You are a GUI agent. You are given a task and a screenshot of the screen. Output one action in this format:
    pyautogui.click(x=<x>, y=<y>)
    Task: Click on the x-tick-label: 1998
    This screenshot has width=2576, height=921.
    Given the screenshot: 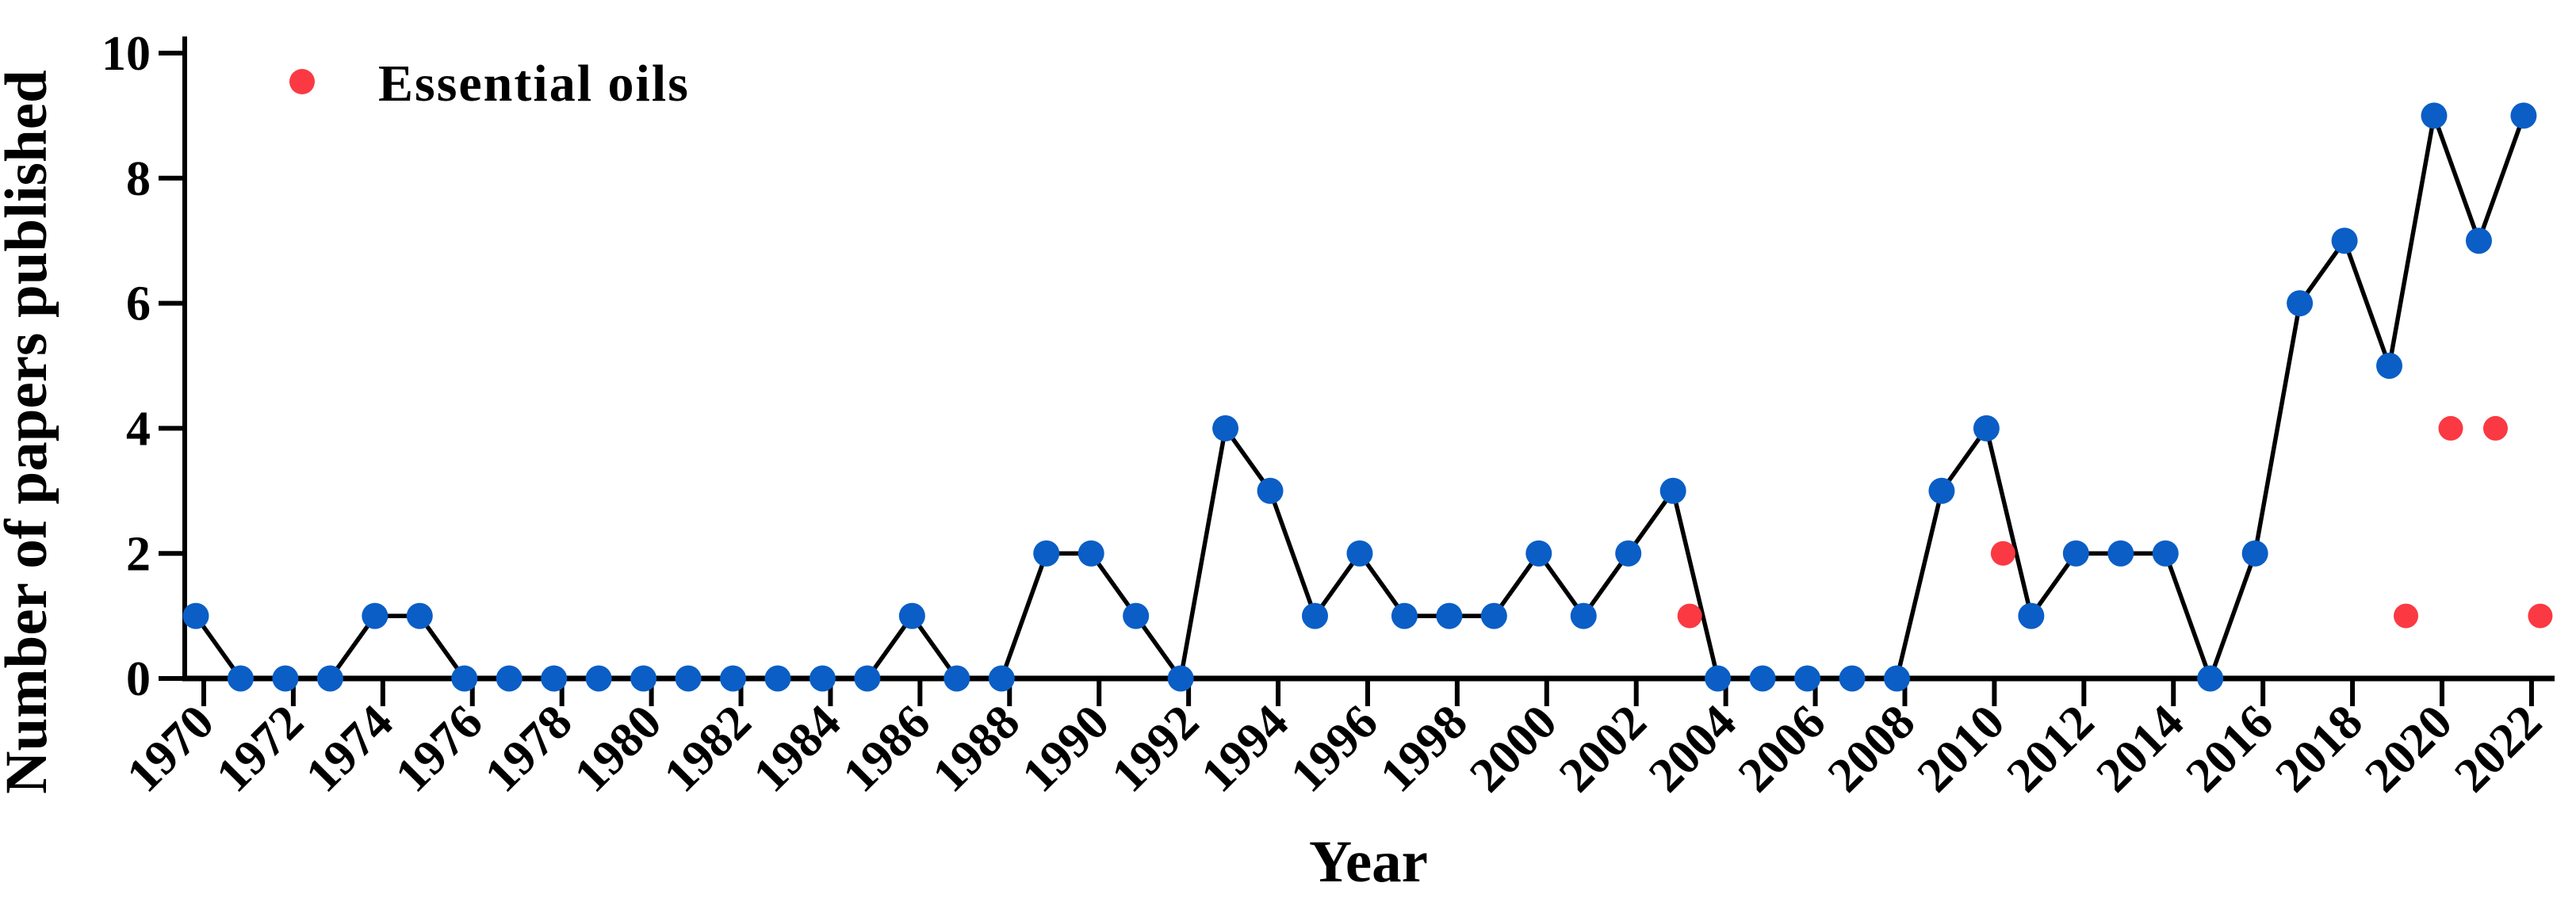 What is the action you would take?
    pyautogui.click(x=1424, y=749)
    